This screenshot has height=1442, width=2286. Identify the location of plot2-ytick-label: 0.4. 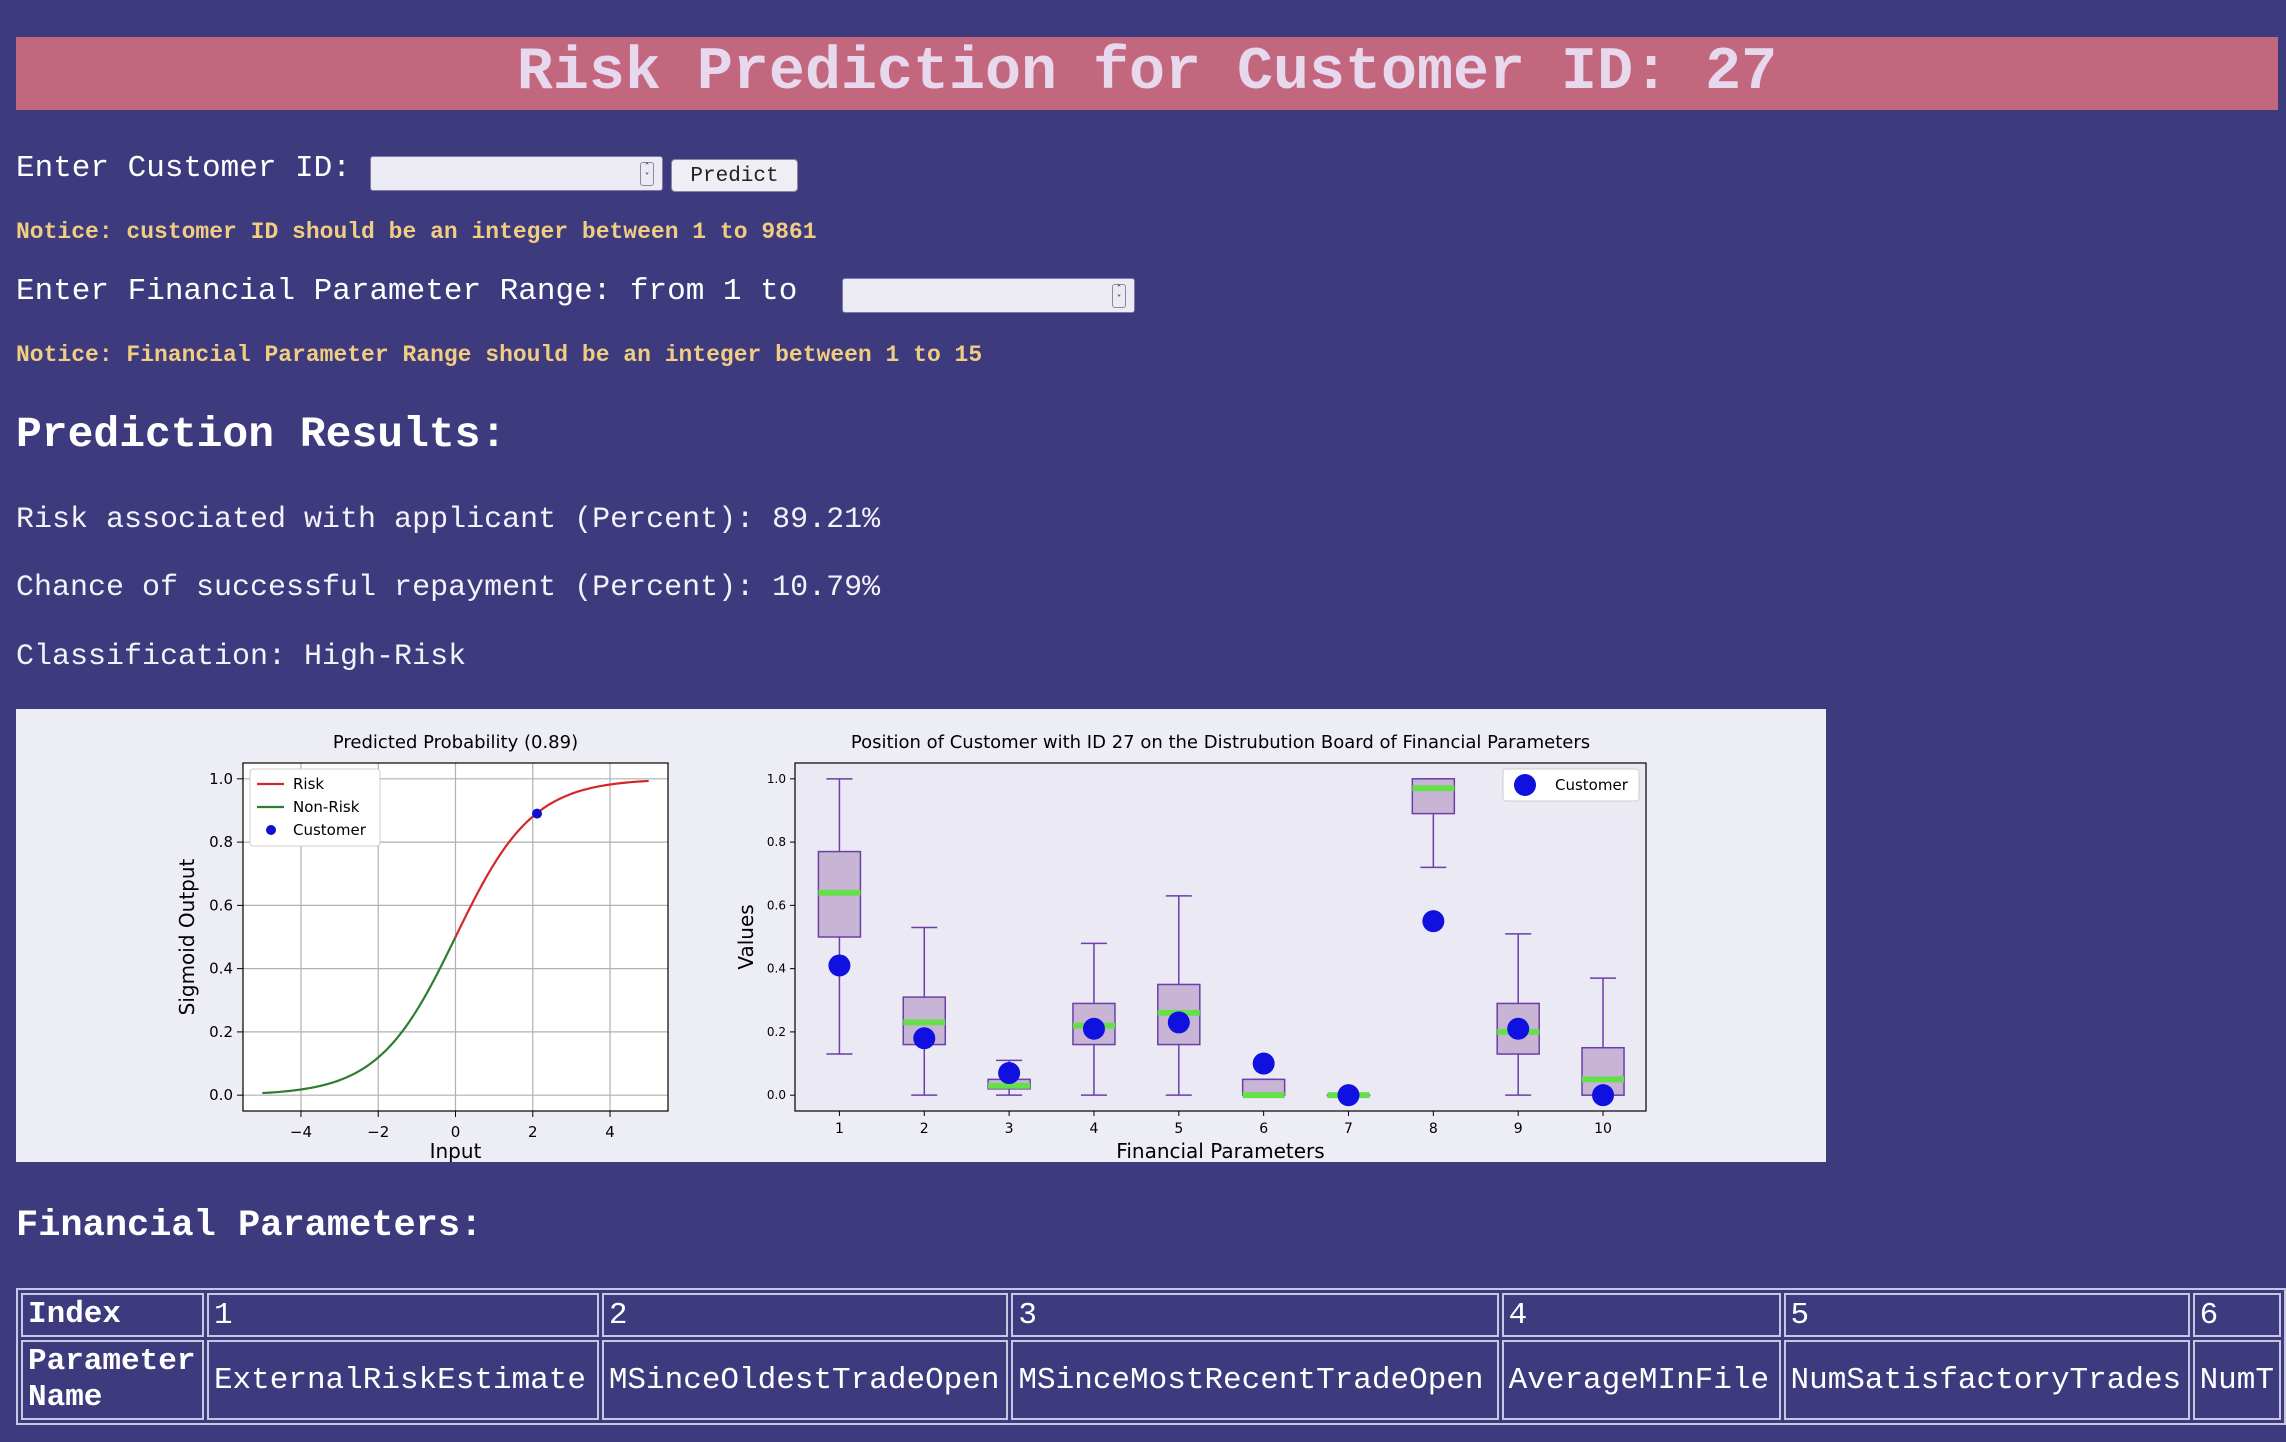
(776, 969).